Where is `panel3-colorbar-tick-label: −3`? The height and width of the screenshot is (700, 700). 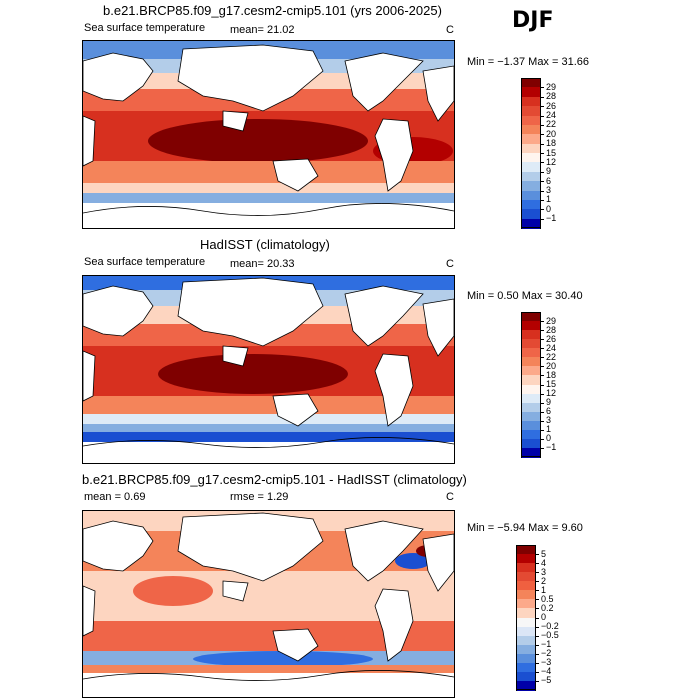 panel3-colorbar-tick-label: −3 is located at coordinates (546, 662).